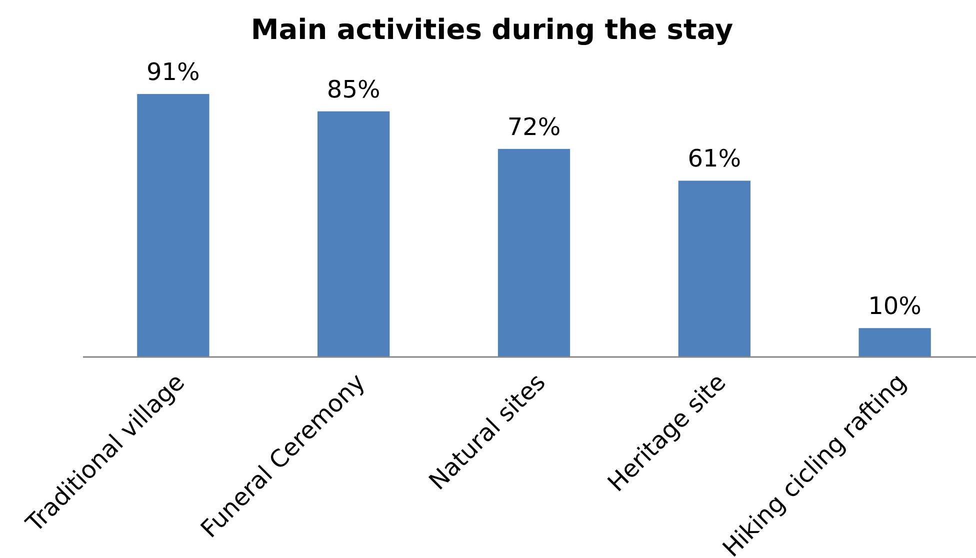 This screenshot has width=976, height=558. Describe the element at coordinates (895, 306) in the screenshot. I see `data-label: 10%` at that location.